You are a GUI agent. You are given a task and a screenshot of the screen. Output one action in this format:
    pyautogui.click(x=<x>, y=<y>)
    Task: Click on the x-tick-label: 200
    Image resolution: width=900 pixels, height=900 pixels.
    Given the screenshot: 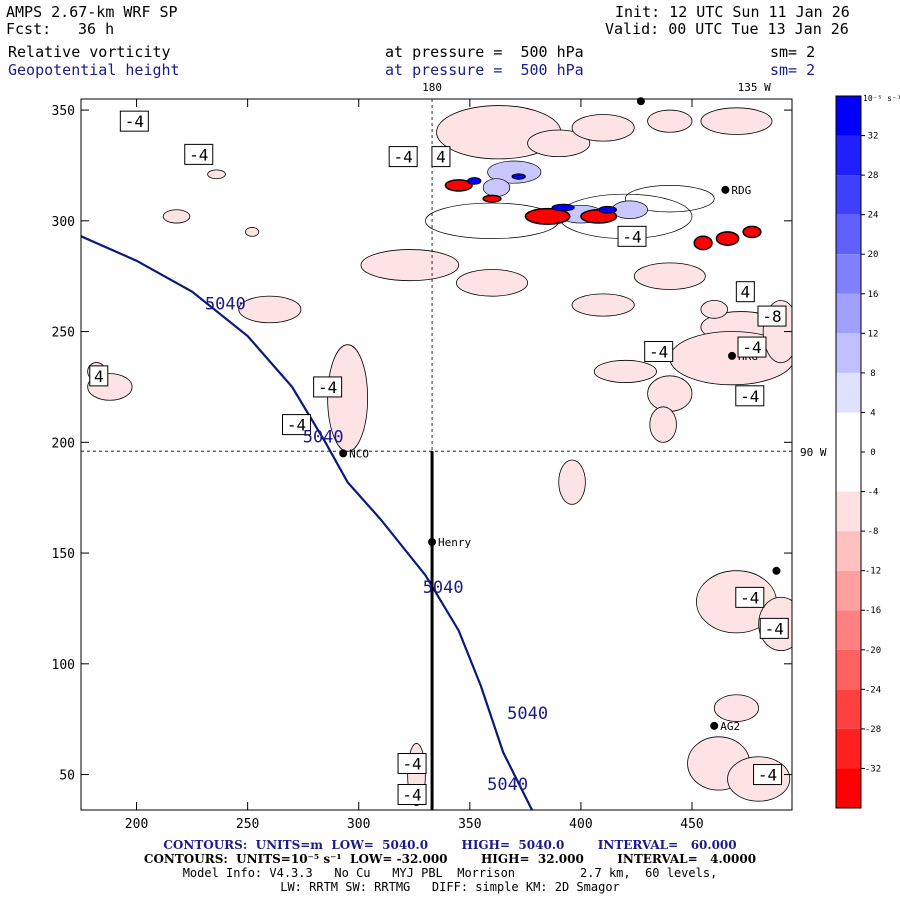 What is the action you would take?
    pyautogui.click(x=136, y=824)
    